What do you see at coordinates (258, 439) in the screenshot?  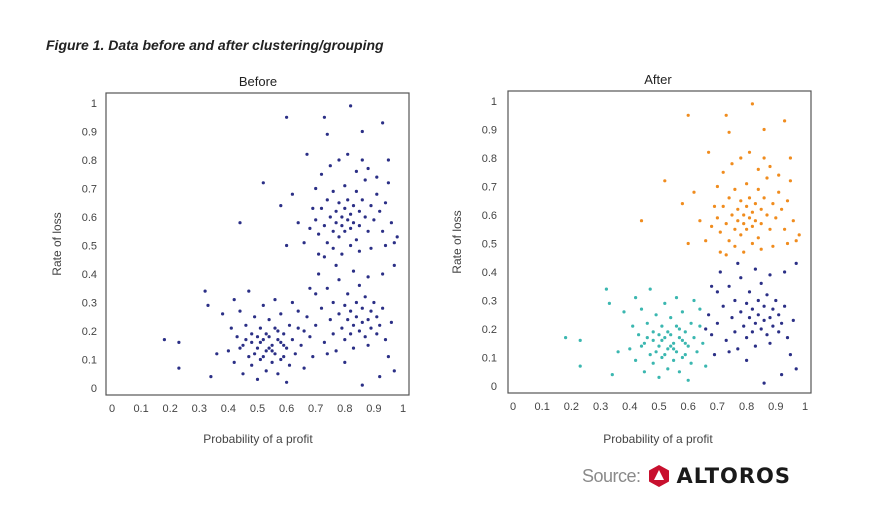 I see `before-x-axis-label: Probability of a profit` at bounding box center [258, 439].